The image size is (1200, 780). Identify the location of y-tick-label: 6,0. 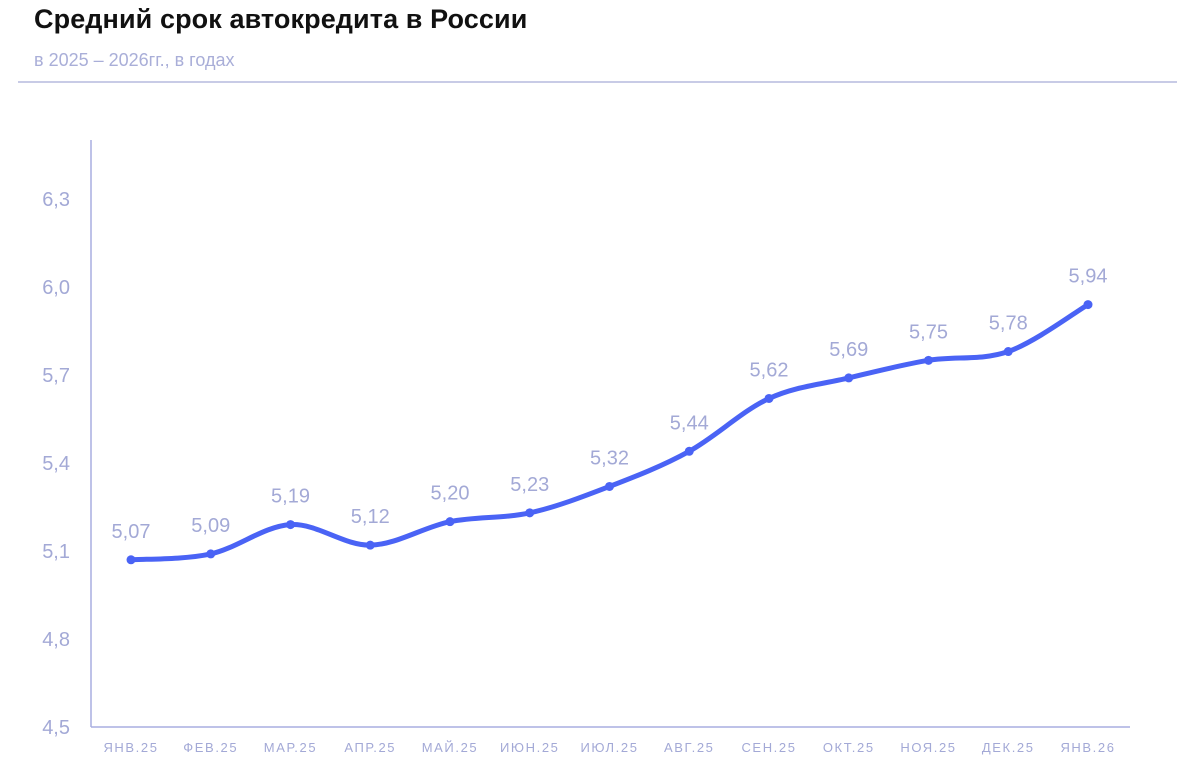
(56, 288).